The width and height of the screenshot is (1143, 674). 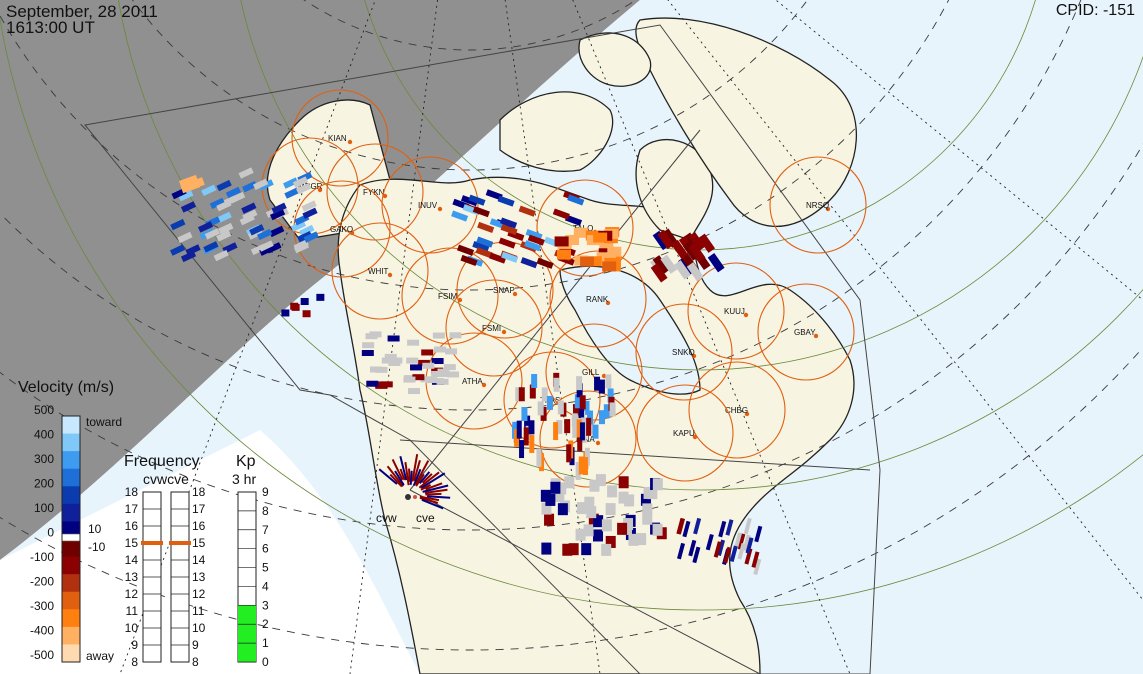 What do you see at coordinates (684, 352) in the screenshot?
I see `station-fov-ring-snkq` at bounding box center [684, 352].